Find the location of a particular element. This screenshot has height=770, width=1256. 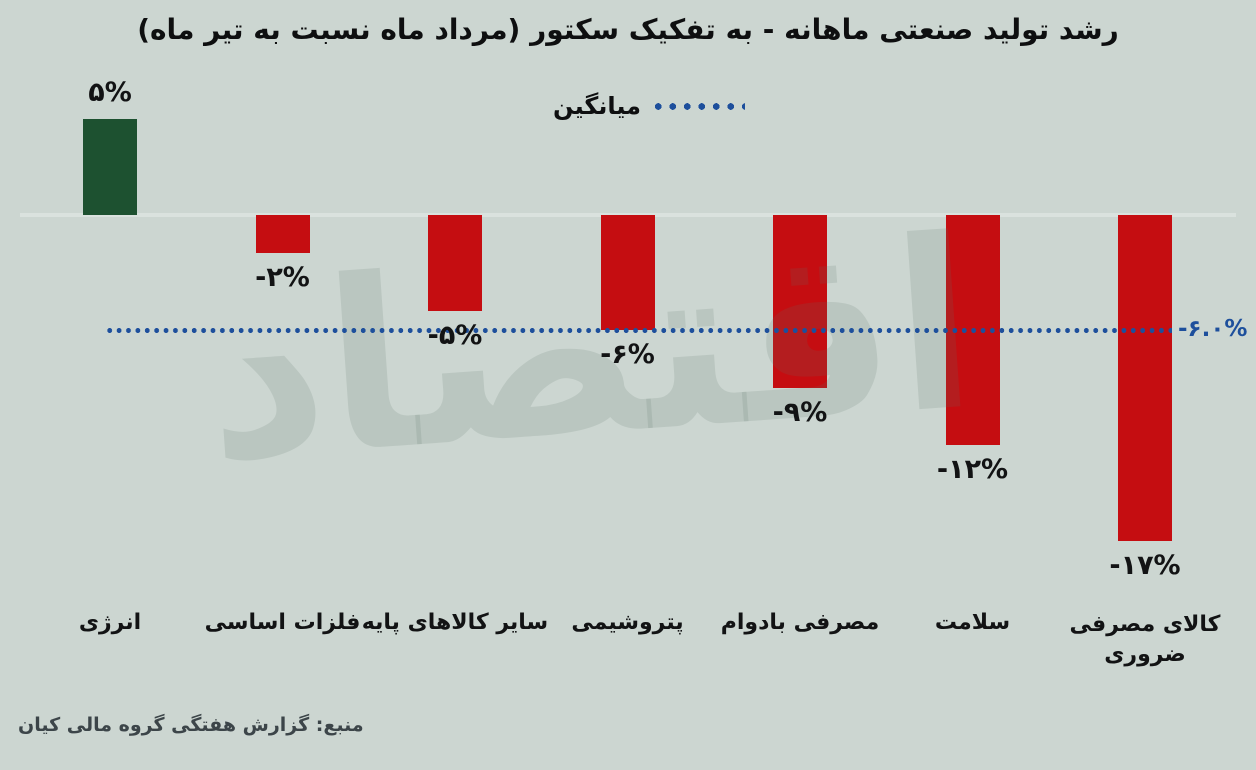

bar-category-label: کالای مصرفی ضروری is located at coordinates (1145, 639).